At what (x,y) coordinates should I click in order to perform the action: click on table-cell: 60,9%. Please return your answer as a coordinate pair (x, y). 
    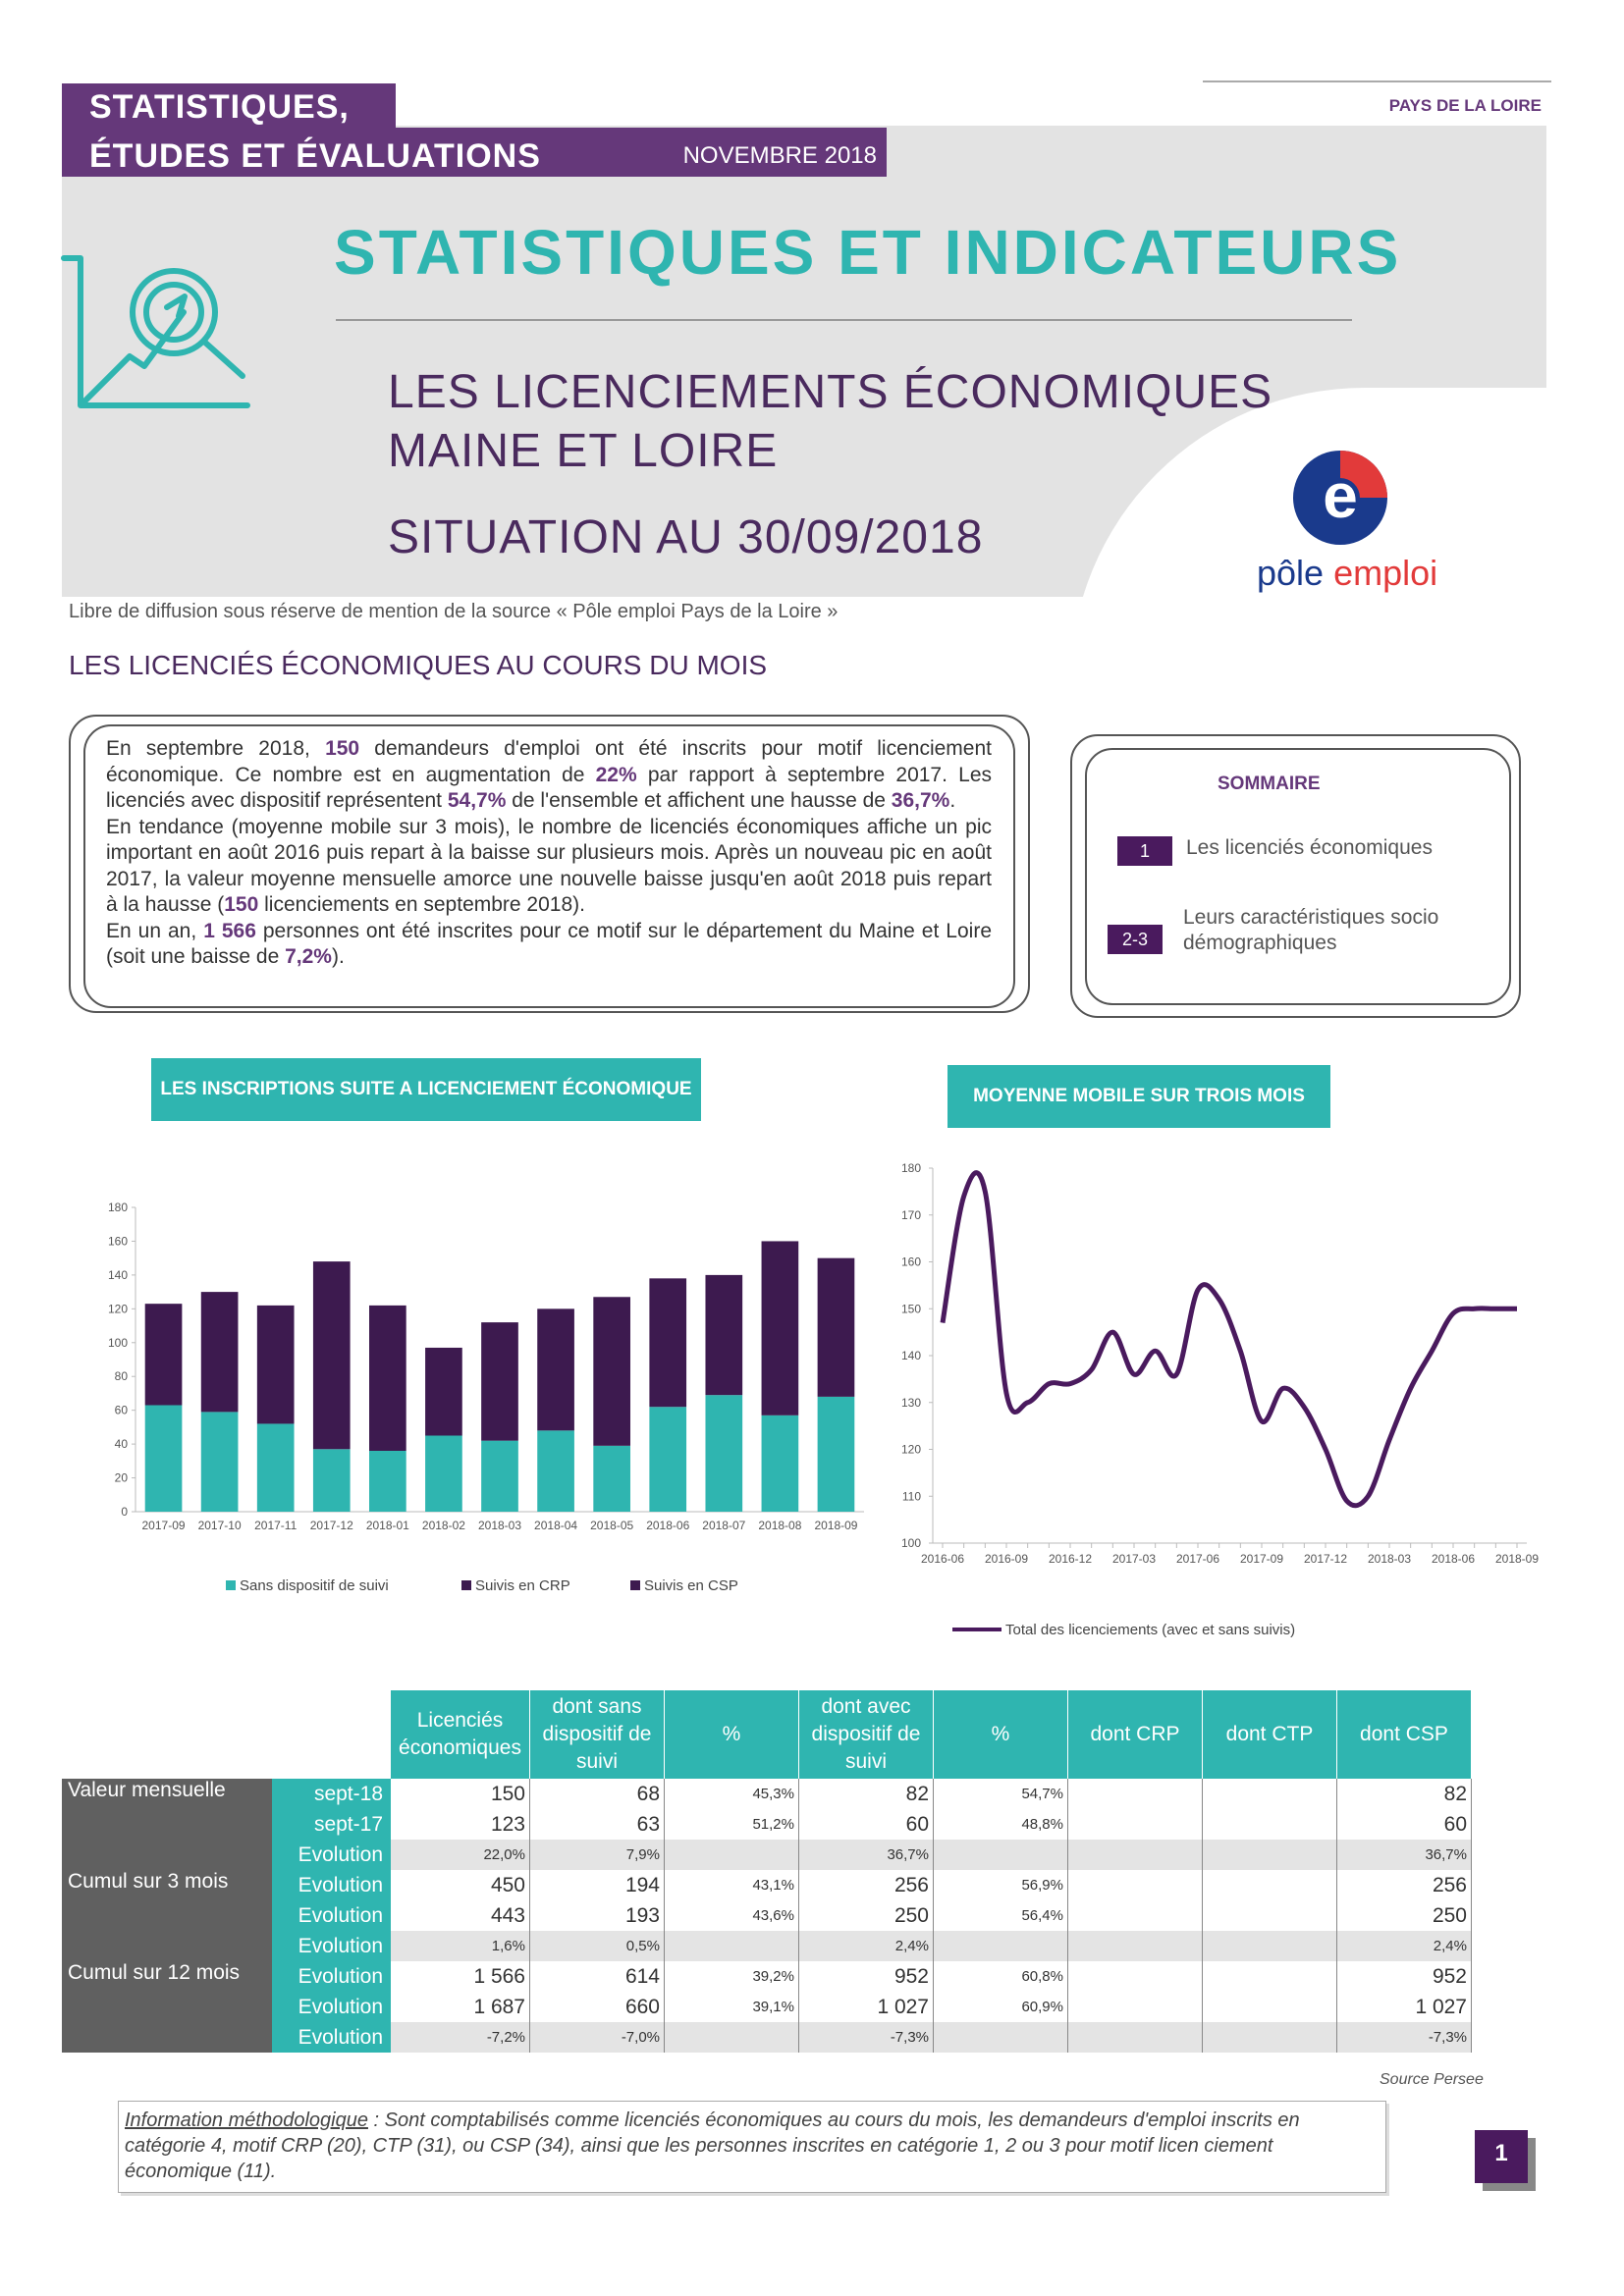
    Looking at the image, I should click on (1000, 2007).